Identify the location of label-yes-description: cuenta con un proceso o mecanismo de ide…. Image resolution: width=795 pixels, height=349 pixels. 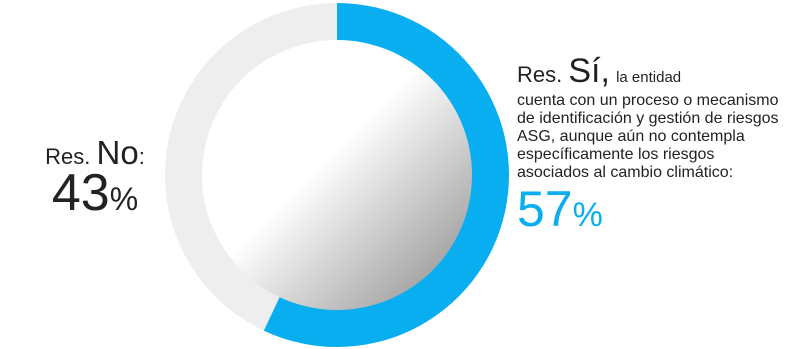
(648, 136).